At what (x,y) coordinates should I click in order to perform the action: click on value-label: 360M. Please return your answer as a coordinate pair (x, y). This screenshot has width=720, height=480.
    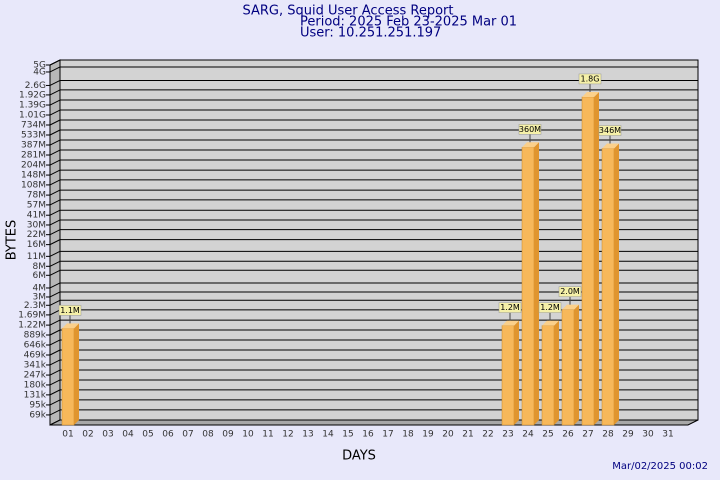
    Looking at the image, I should click on (530, 129).